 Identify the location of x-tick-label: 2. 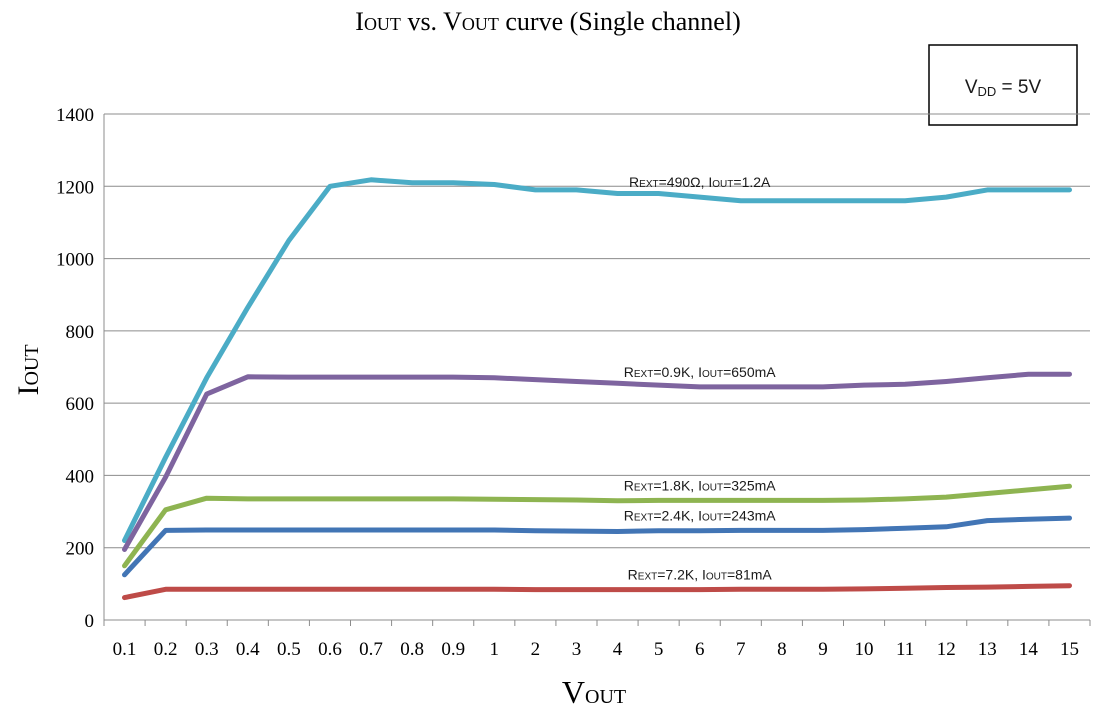
(536, 649).